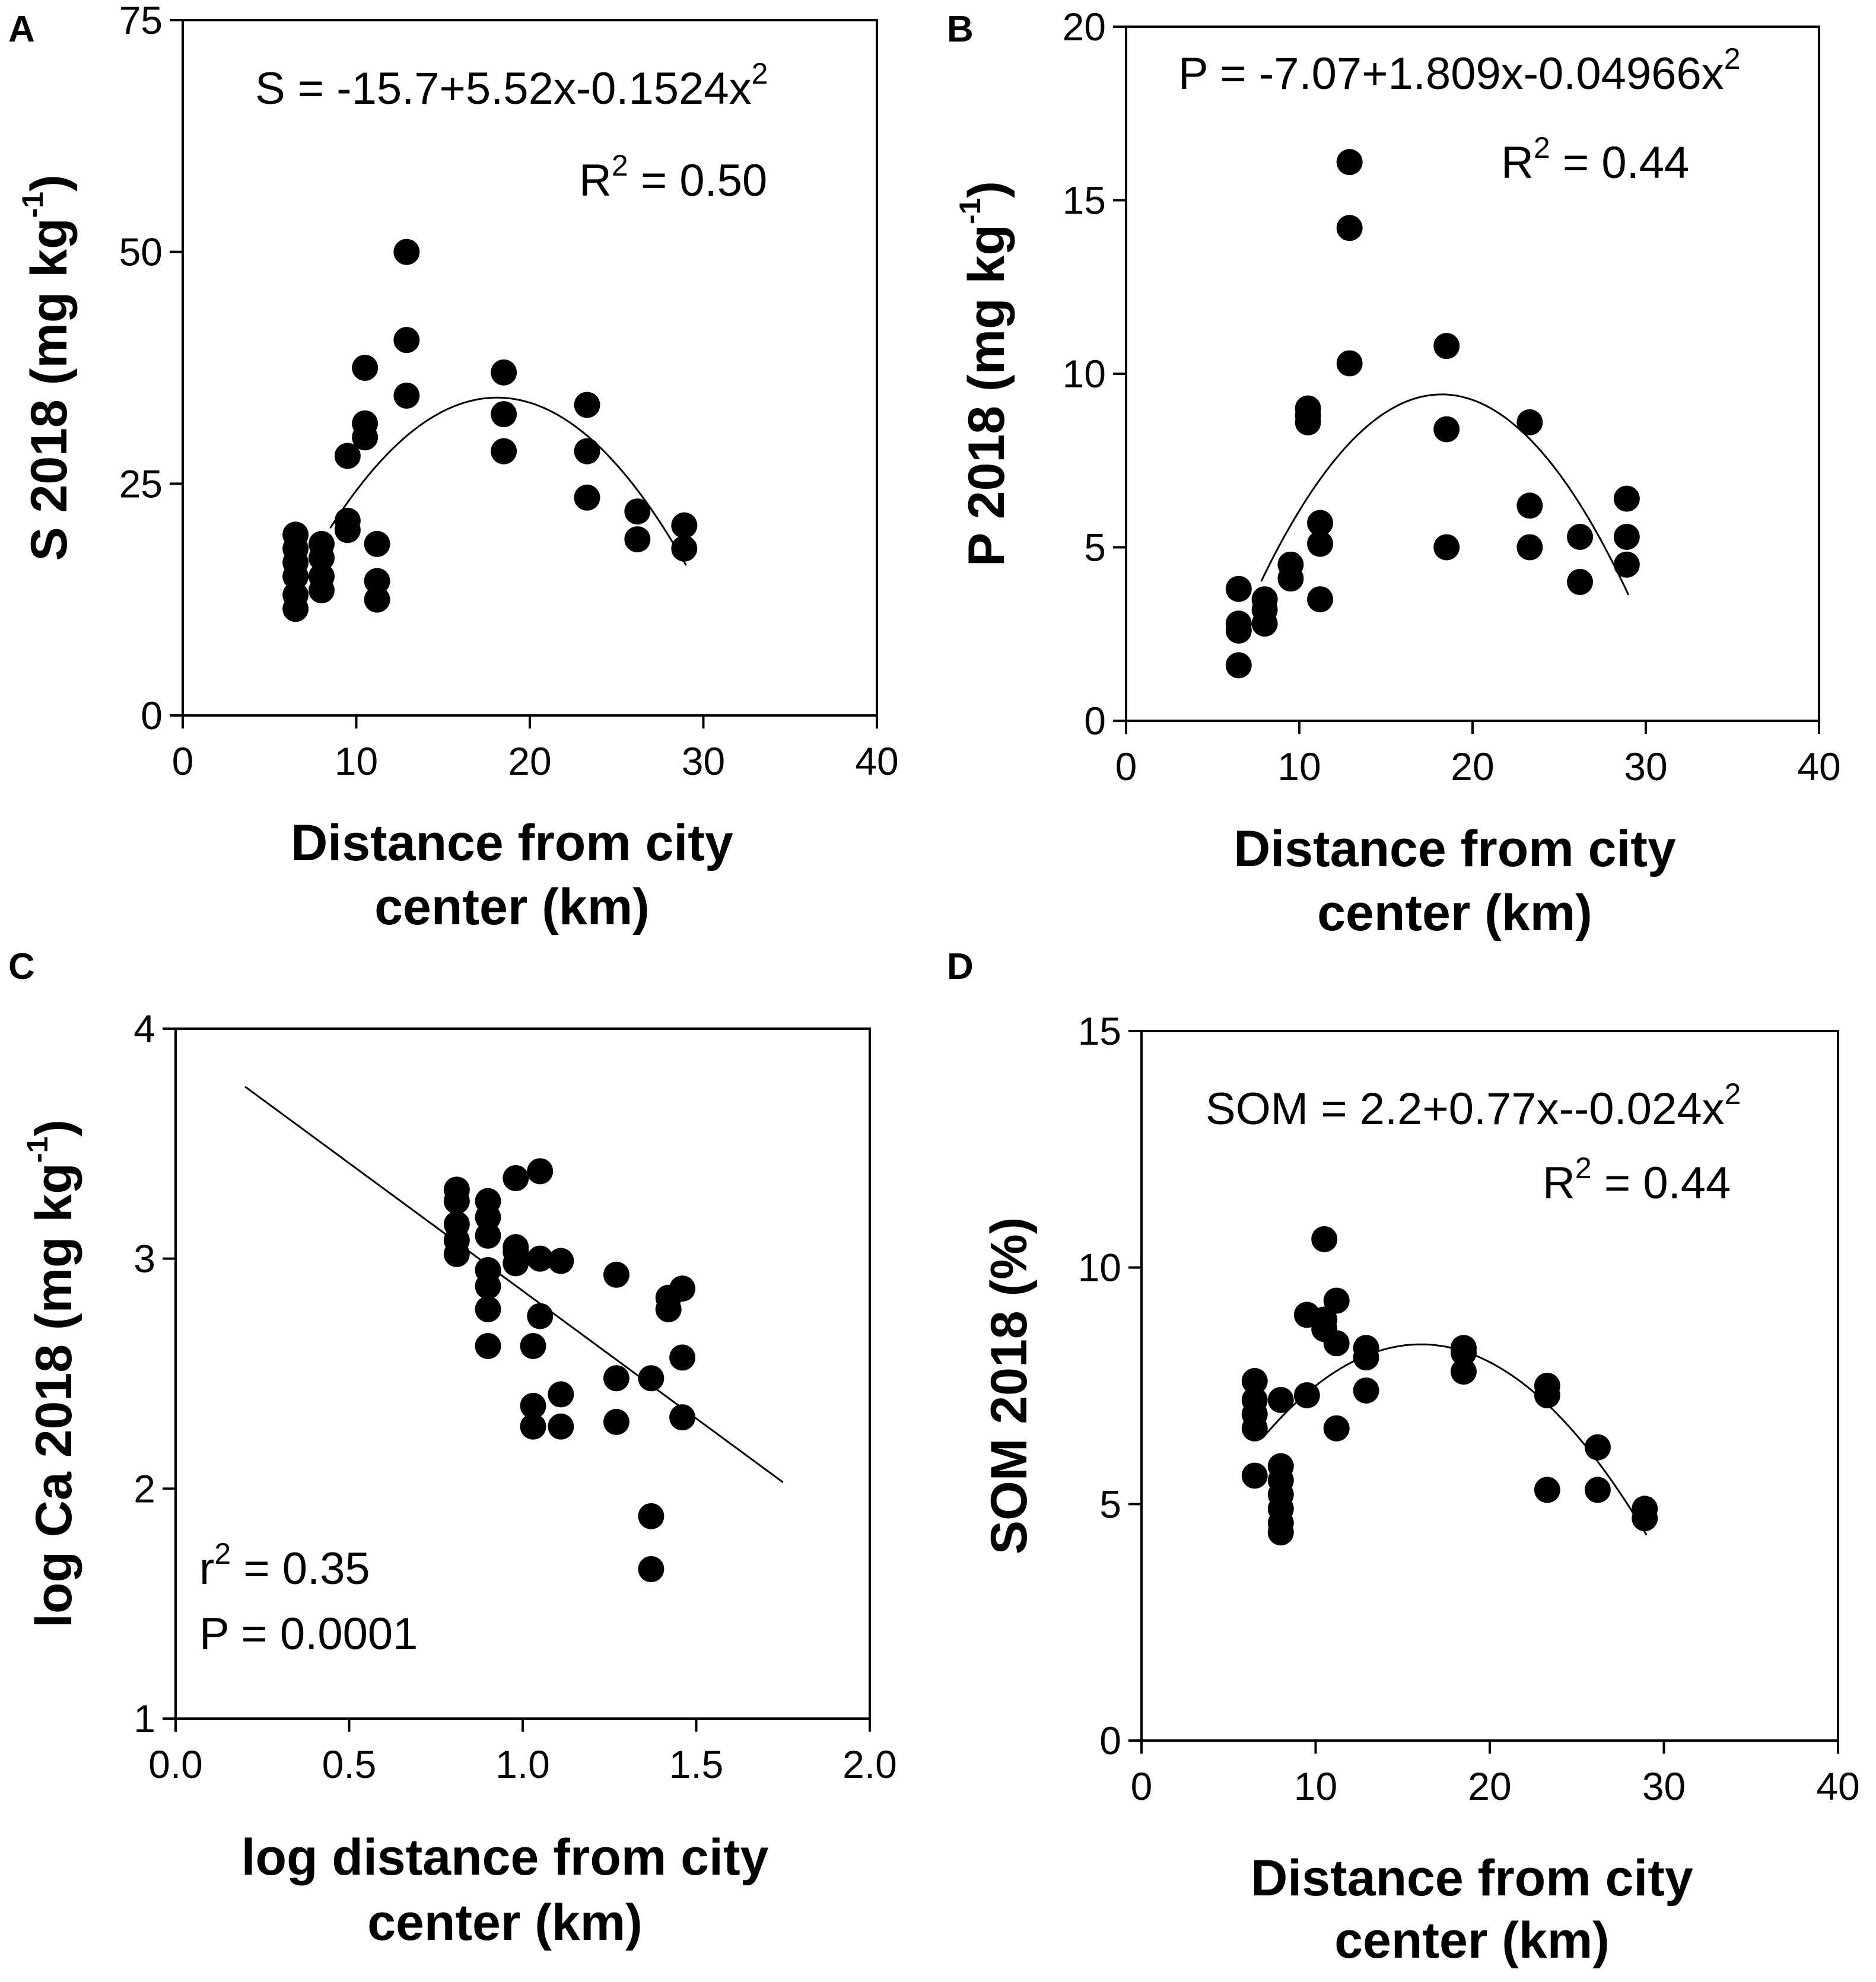  What do you see at coordinates (698, 180) in the screenshot?
I see `r-squared-post: = 0.50` at bounding box center [698, 180].